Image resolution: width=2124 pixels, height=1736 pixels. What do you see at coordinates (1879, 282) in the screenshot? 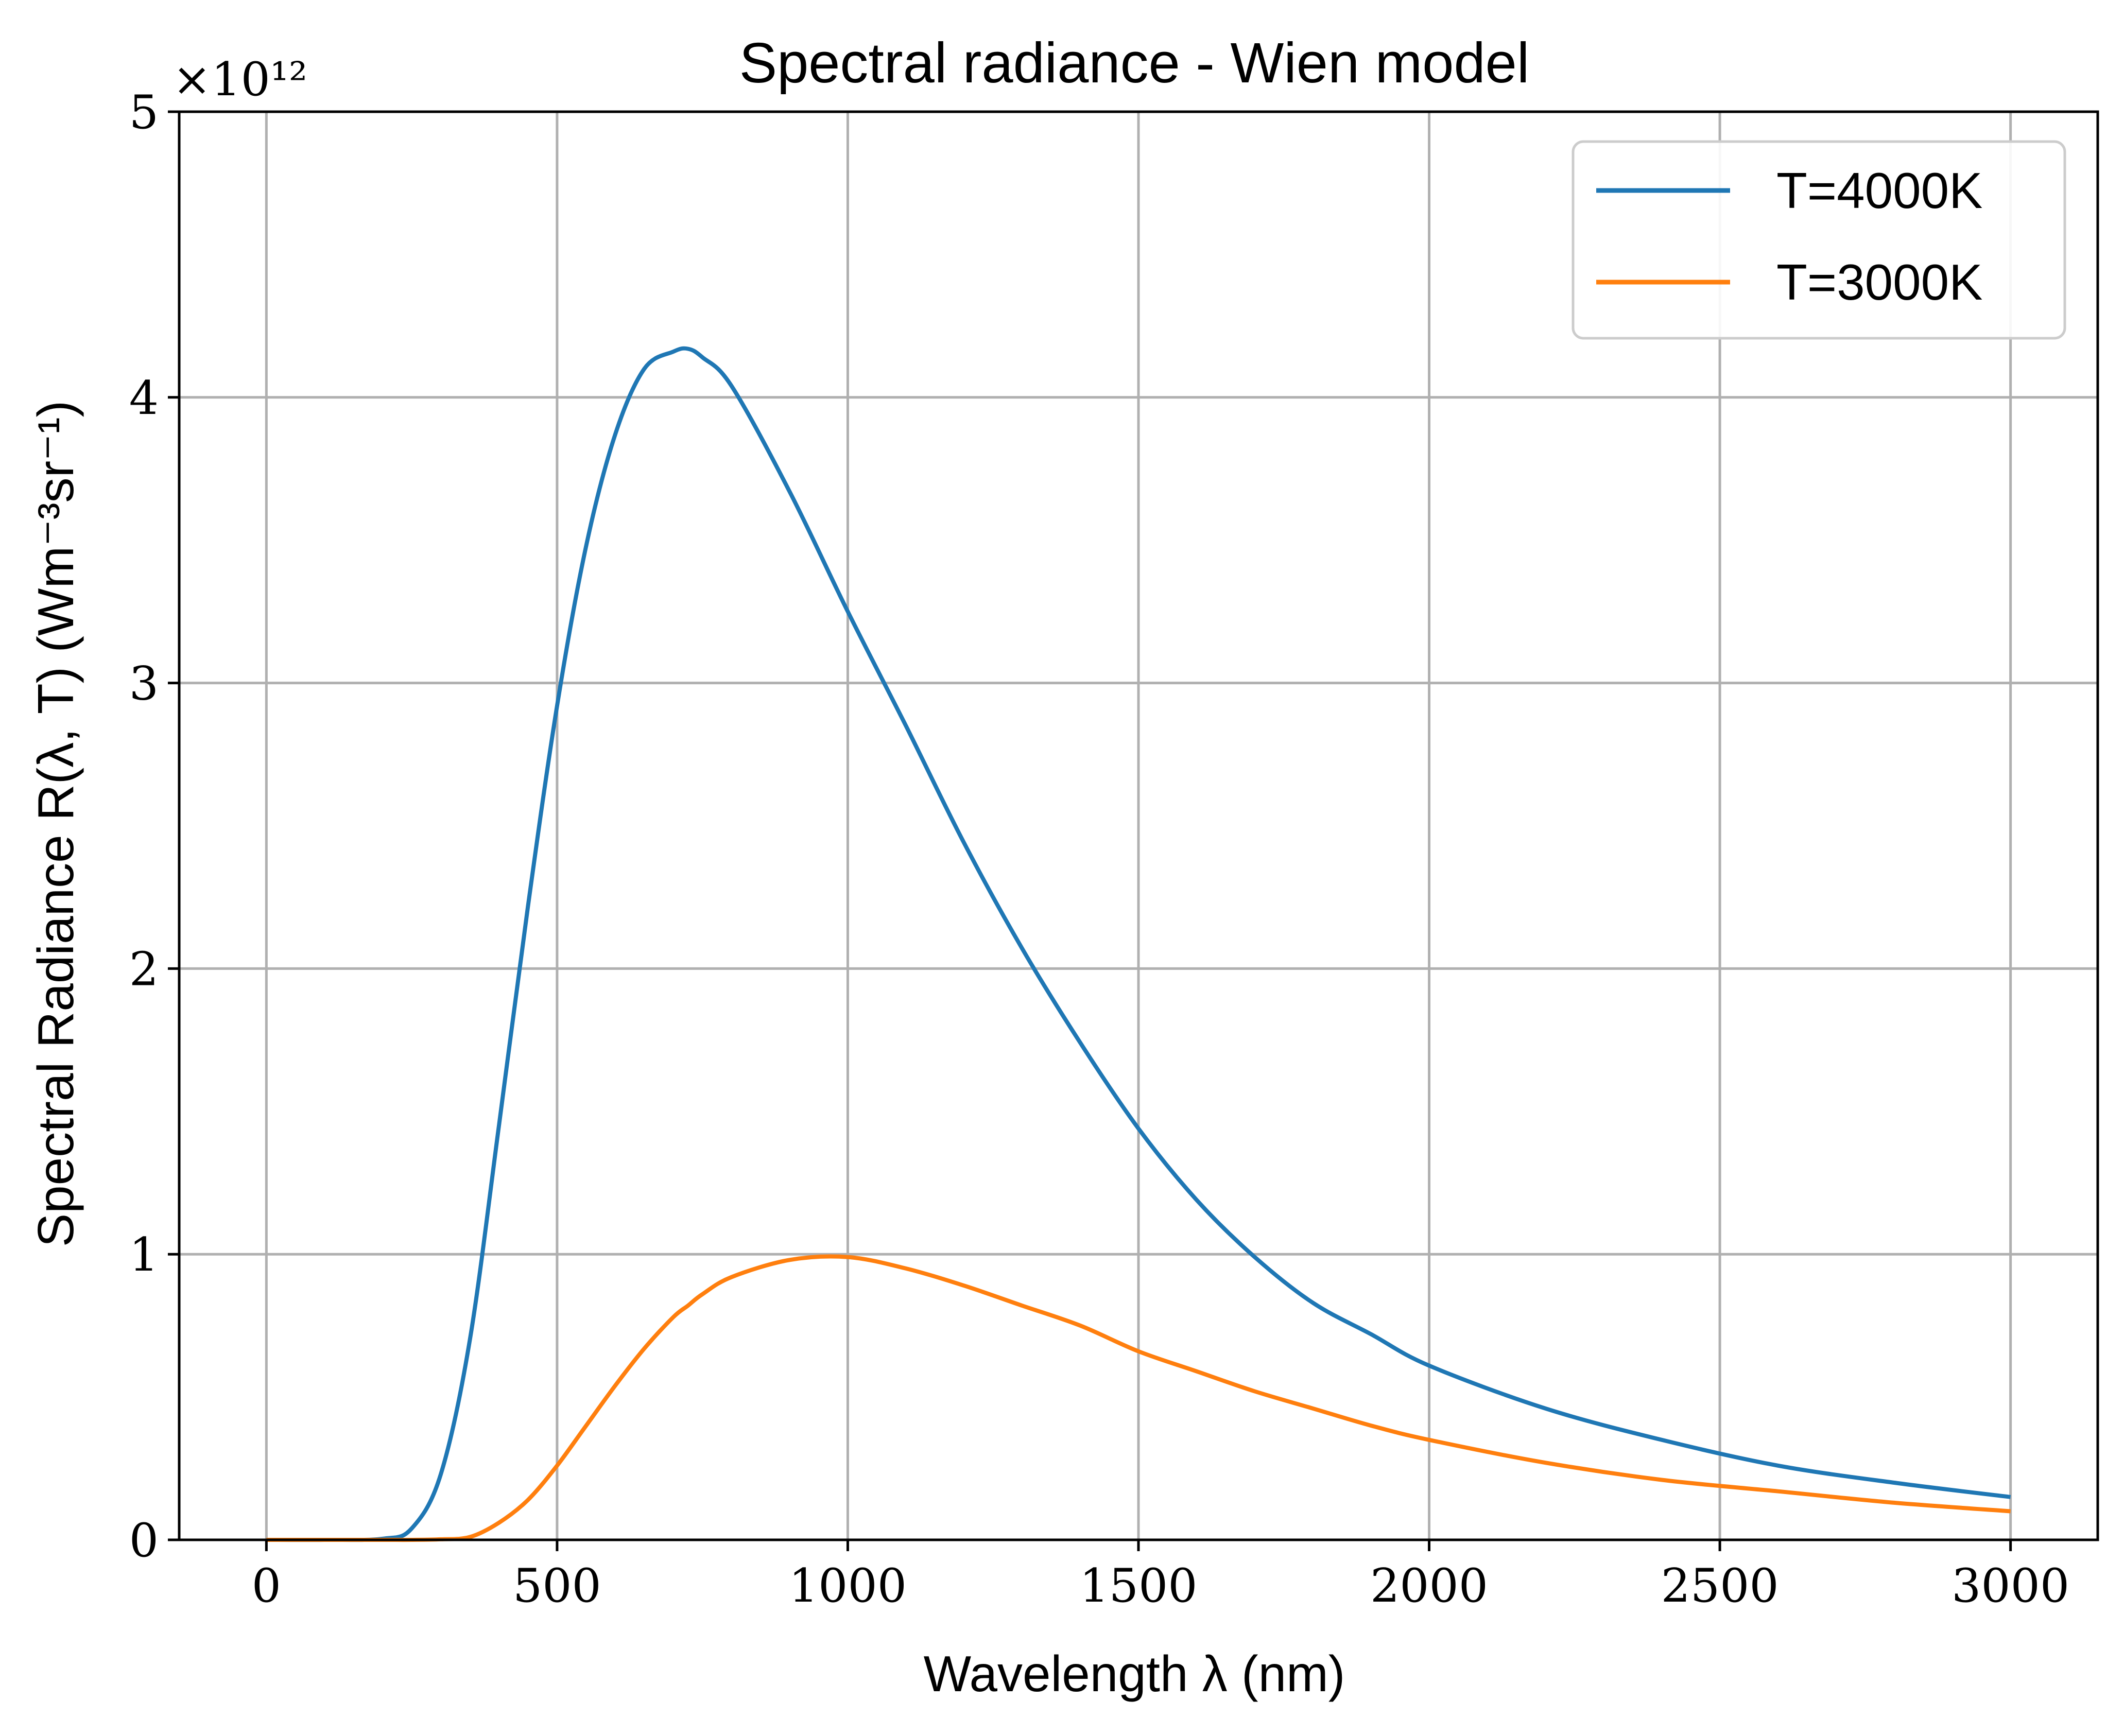
I see `legend-label-t3000: T=3000K` at bounding box center [1879, 282].